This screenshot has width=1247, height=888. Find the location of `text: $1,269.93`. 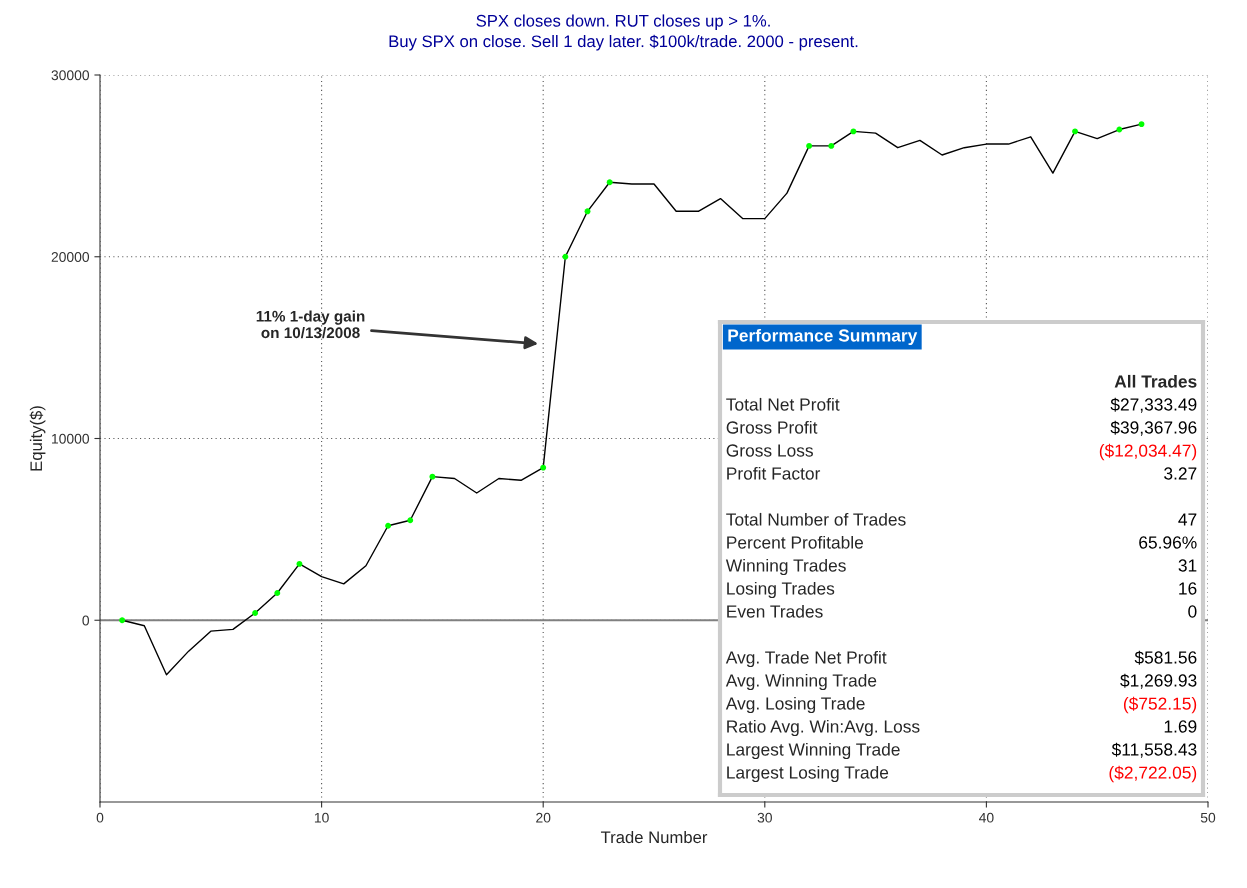

text: $1,269.93 is located at coordinates (1158, 681).